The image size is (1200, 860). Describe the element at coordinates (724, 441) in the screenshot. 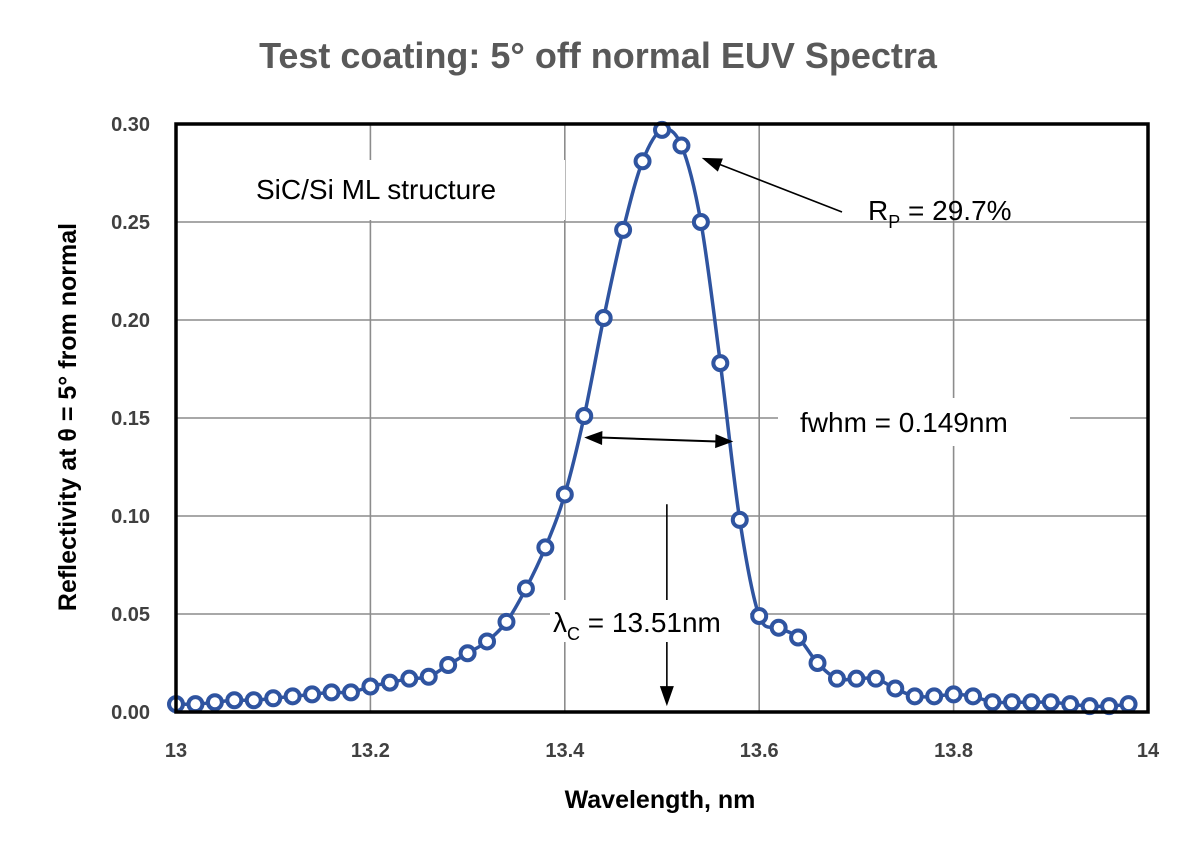

I see `fwhm-arrow-head-right` at that location.